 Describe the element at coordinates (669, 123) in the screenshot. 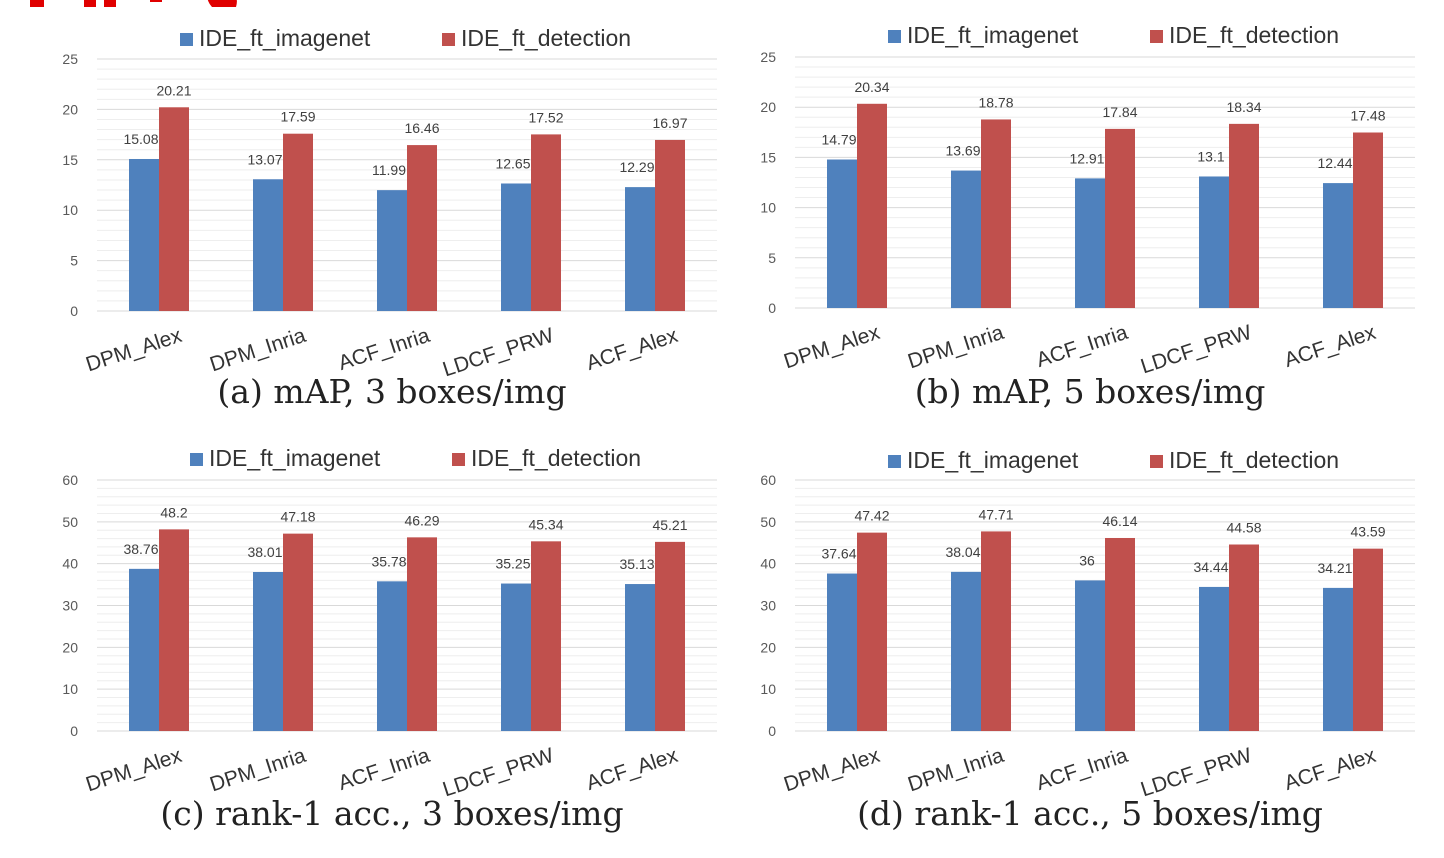

I see `data-label: 16.97` at that location.